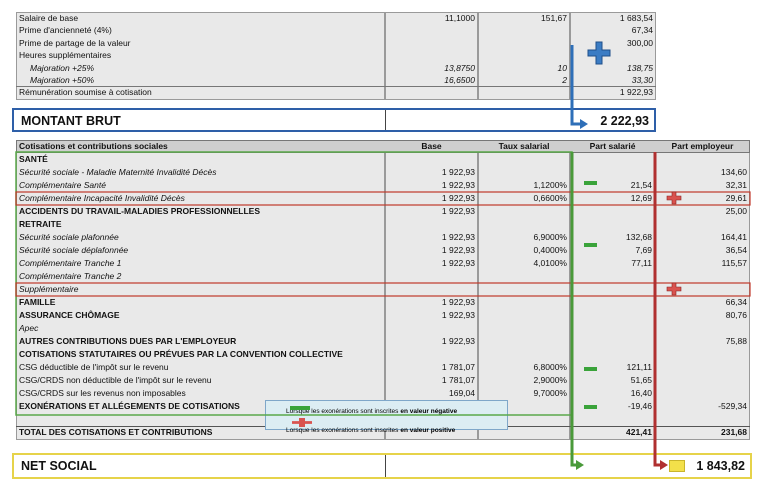  I want to click on cell-value: 36,54, so click(736, 250).